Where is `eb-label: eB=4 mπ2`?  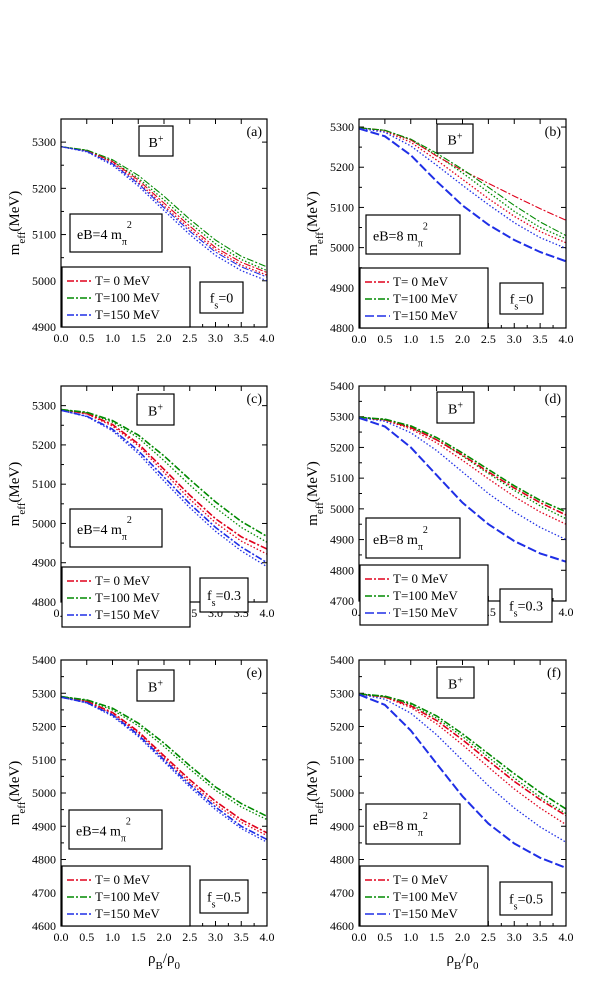
eb-label: eB=4 mπ2 is located at coordinates (104, 234).